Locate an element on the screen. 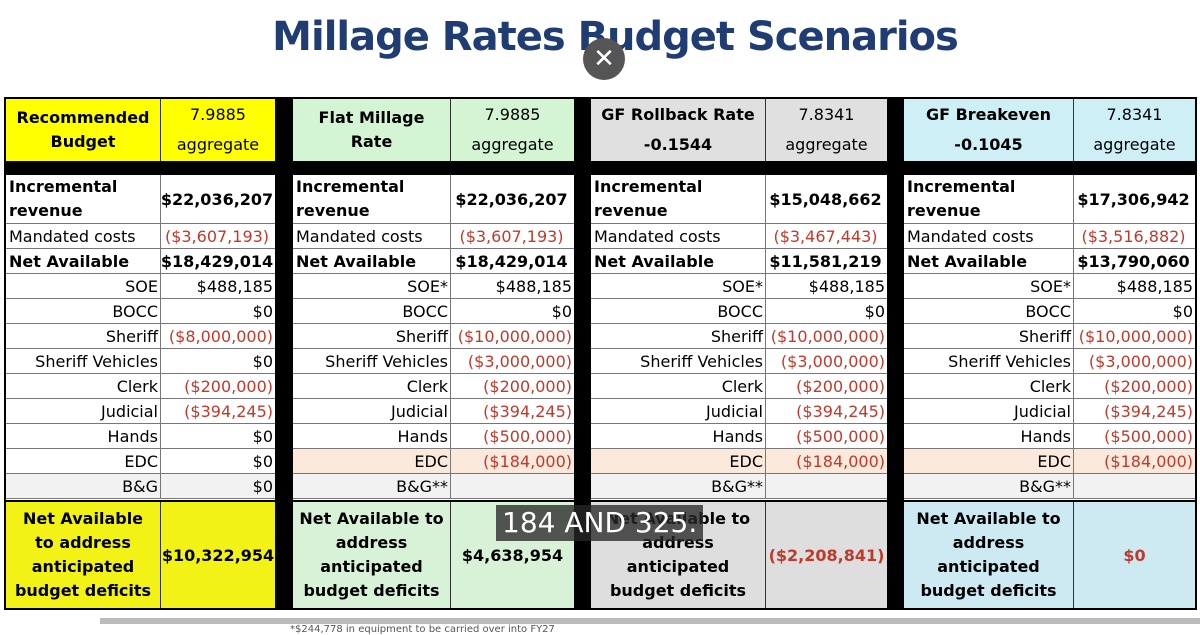 The width and height of the screenshot is (1200, 635). row-value: ($3,607,193) is located at coordinates (217, 236).